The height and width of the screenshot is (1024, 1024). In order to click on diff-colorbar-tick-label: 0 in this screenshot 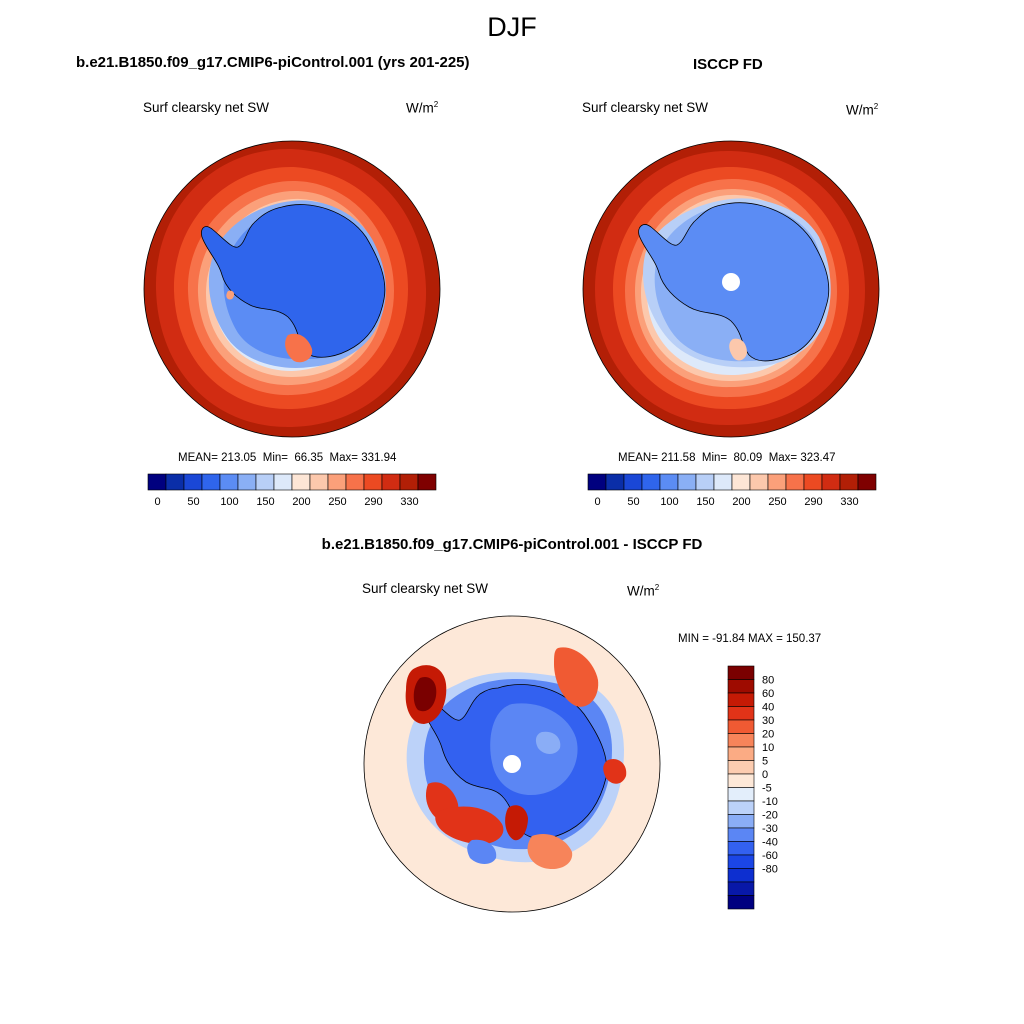, I will do `click(765, 775)`.